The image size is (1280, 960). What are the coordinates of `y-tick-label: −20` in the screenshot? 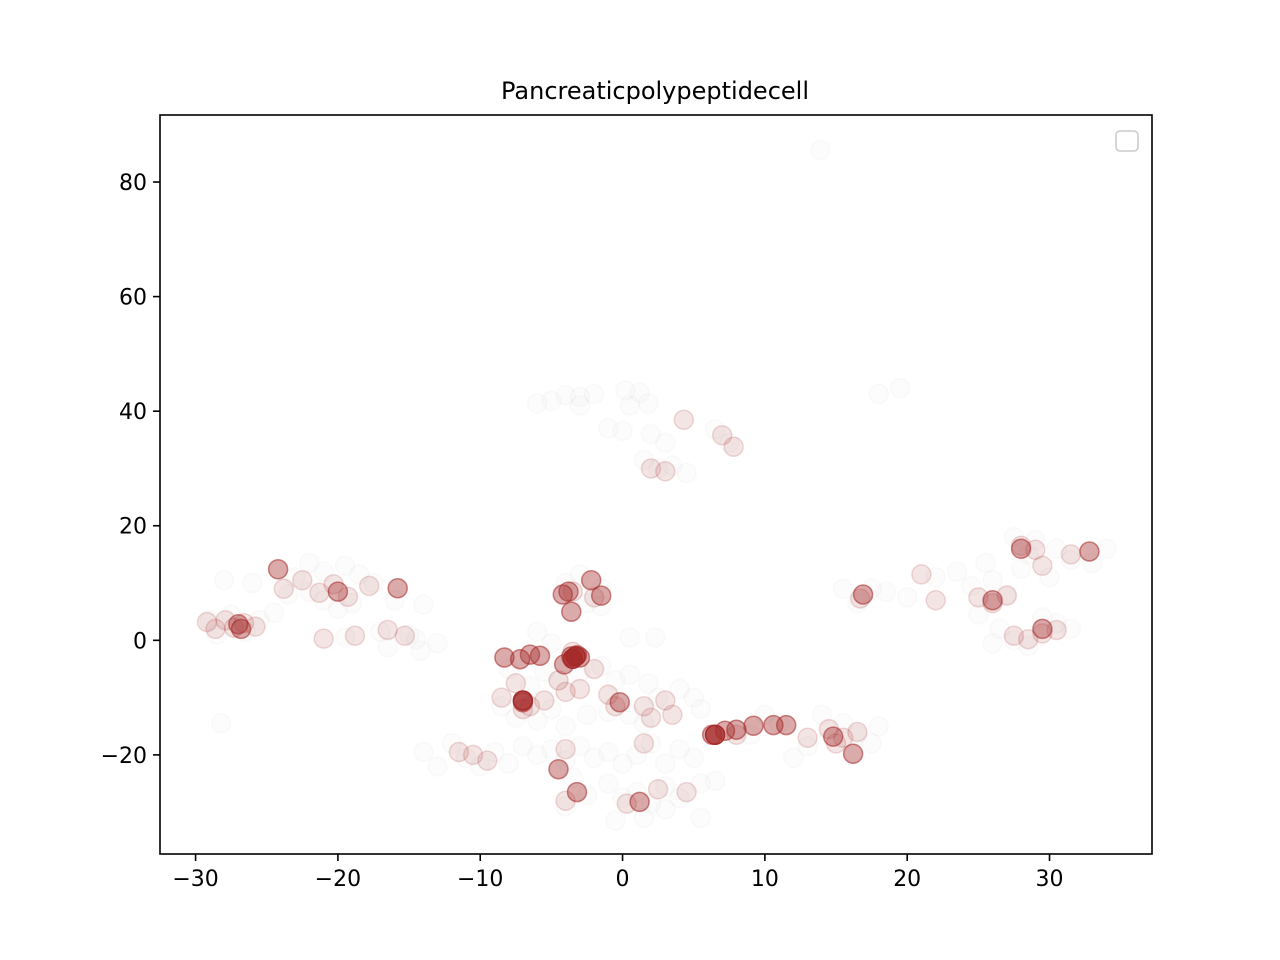 It's located at (124, 756).